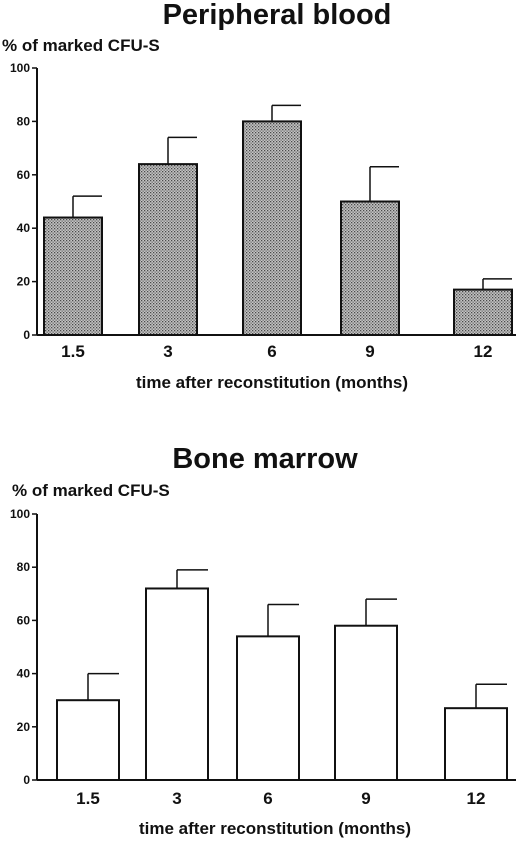  I want to click on chart-title: Peripheral blood, so click(277, 15).